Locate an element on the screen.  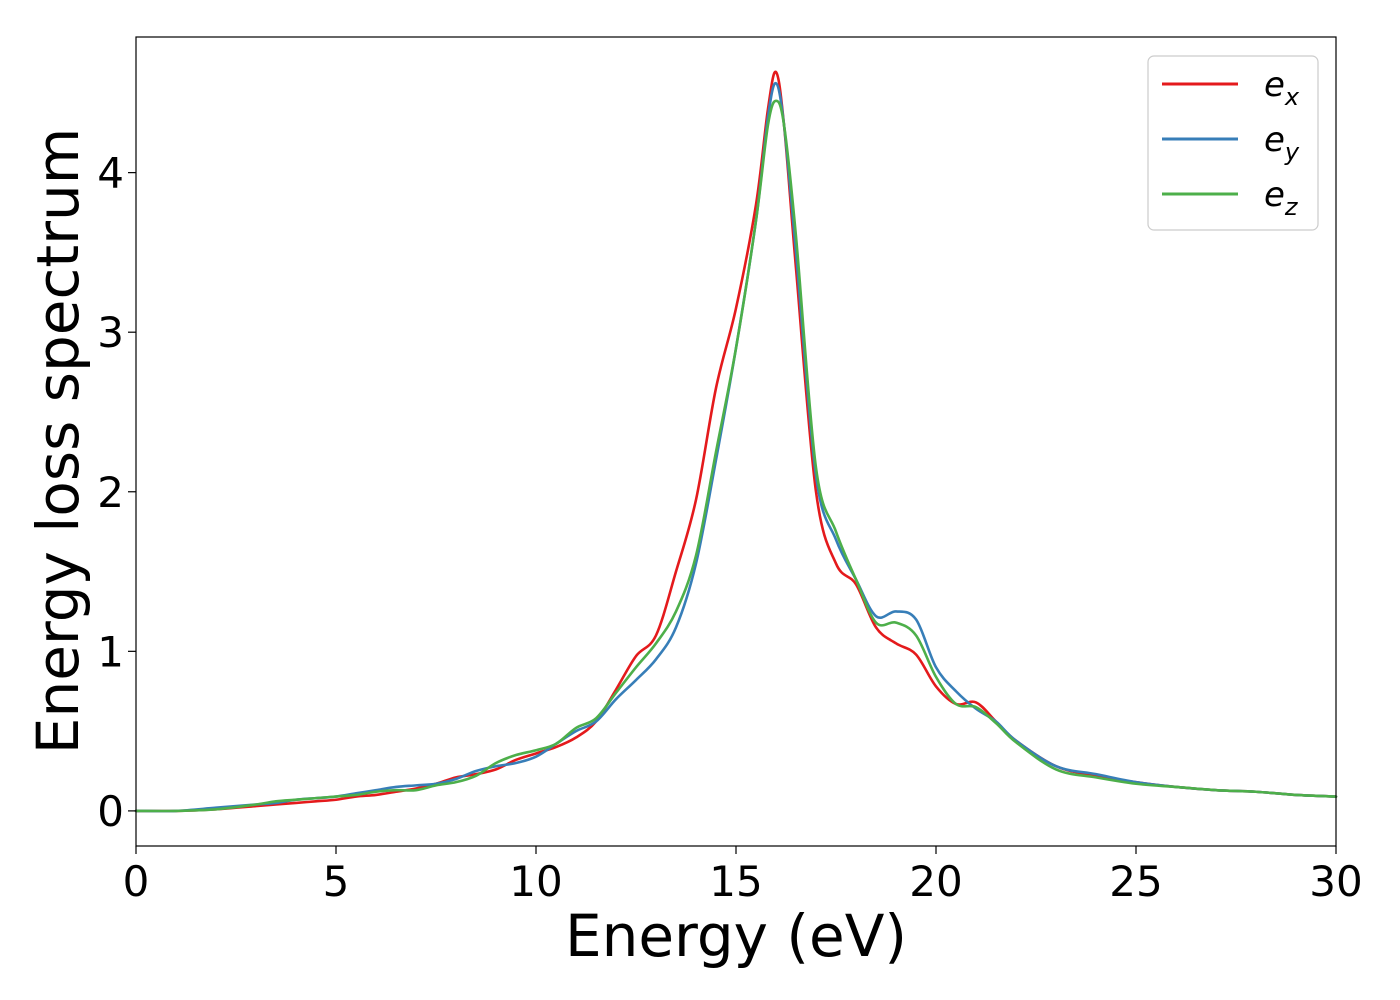
legend-frame is located at coordinates (1233, 143).